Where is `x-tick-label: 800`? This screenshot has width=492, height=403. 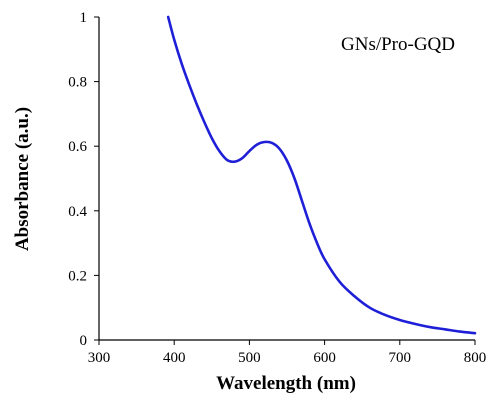
x-tick-label: 800 is located at coordinates (475, 358).